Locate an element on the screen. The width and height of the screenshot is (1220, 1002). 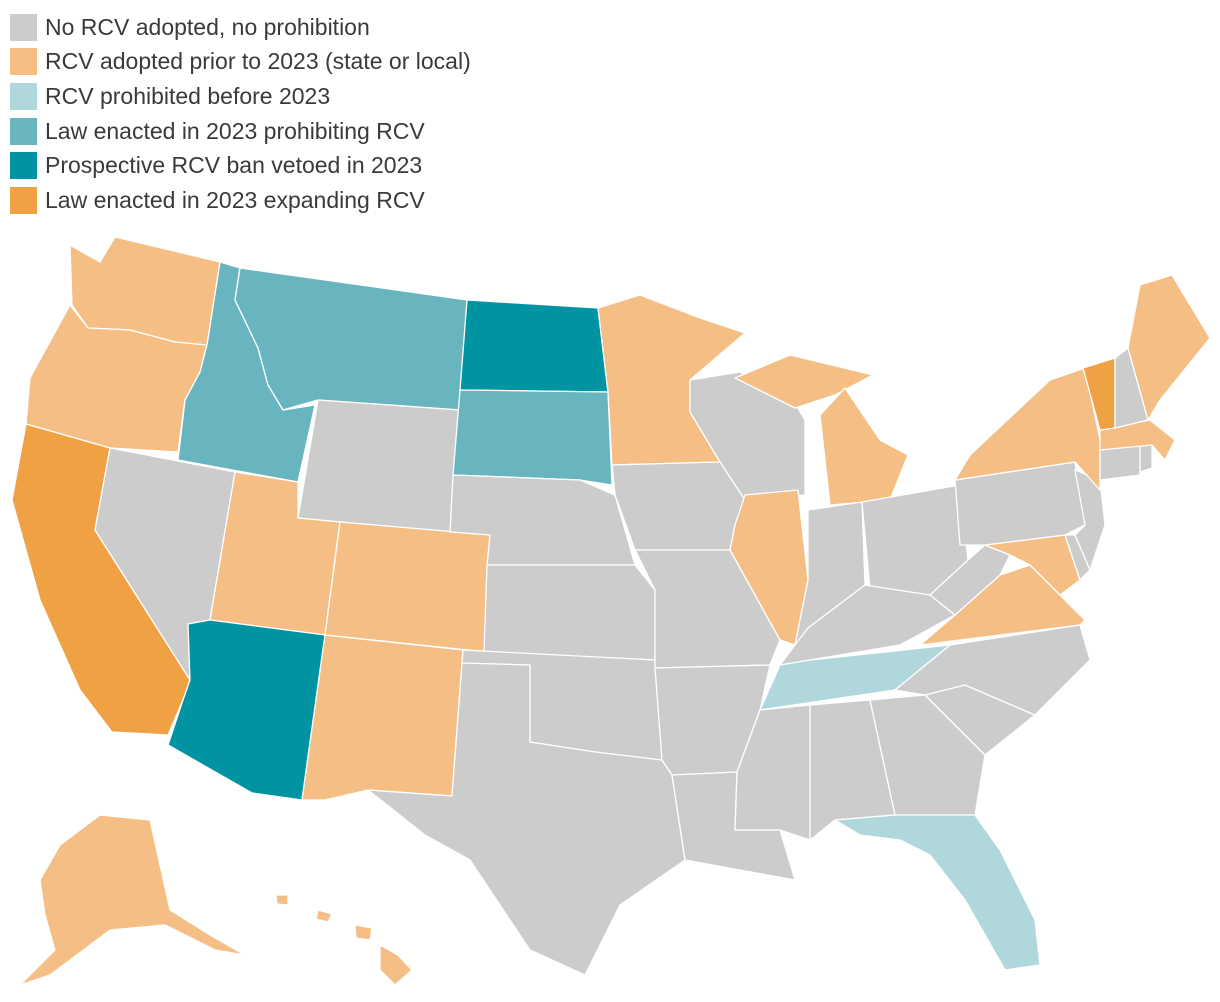
legend-item-vetoed: Prospective RCV ban vetoed in 2023 is located at coordinates (240, 165).